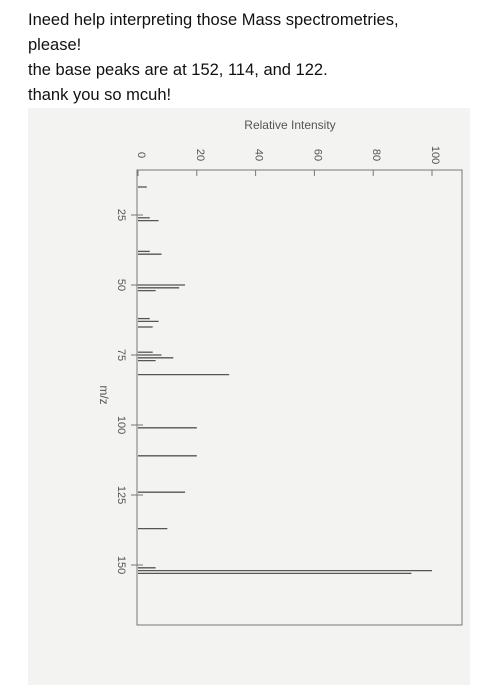 The height and width of the screenshot is (700, 498). I want to click on x-tick-label: 50, so click(121, 285).